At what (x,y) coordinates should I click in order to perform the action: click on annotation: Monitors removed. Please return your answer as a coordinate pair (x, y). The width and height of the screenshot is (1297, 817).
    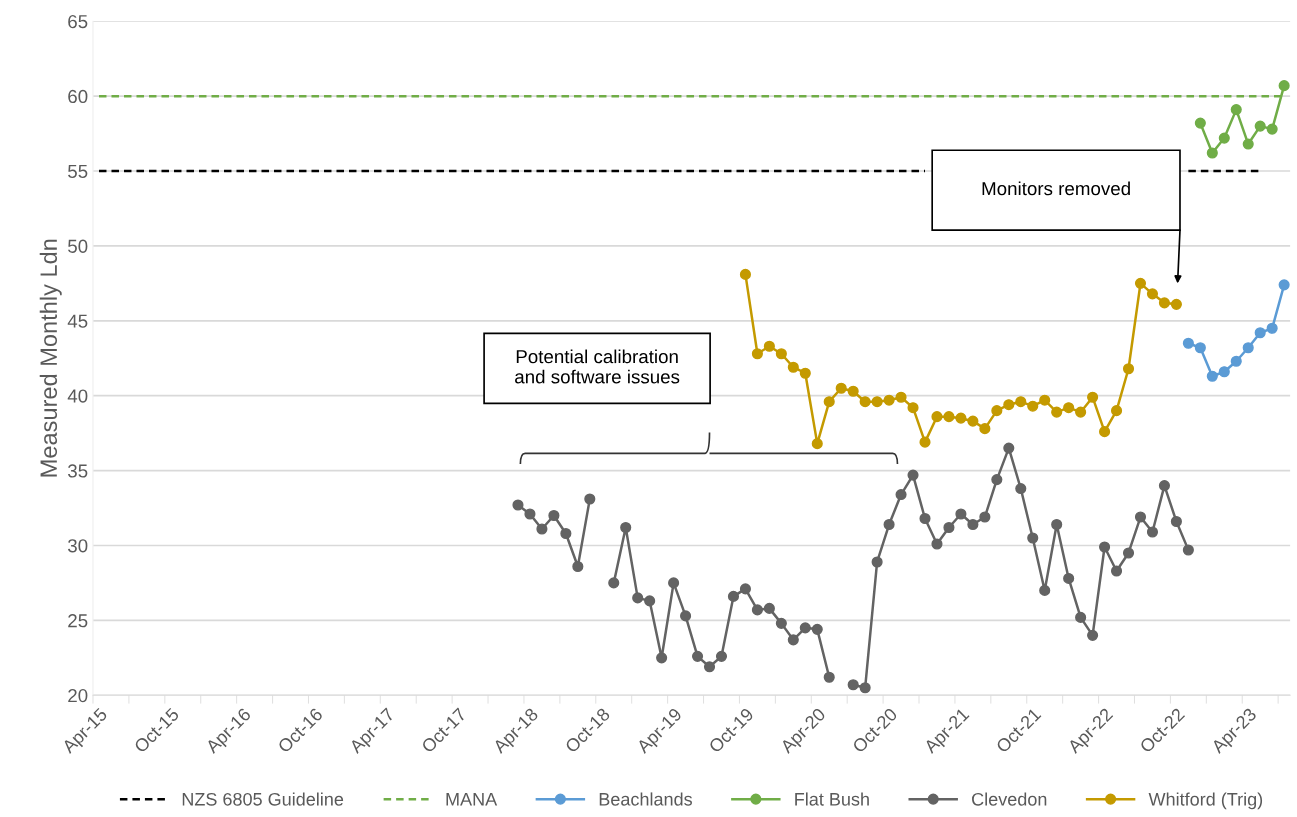
    Looking at the image, I should click on (1056, 188).